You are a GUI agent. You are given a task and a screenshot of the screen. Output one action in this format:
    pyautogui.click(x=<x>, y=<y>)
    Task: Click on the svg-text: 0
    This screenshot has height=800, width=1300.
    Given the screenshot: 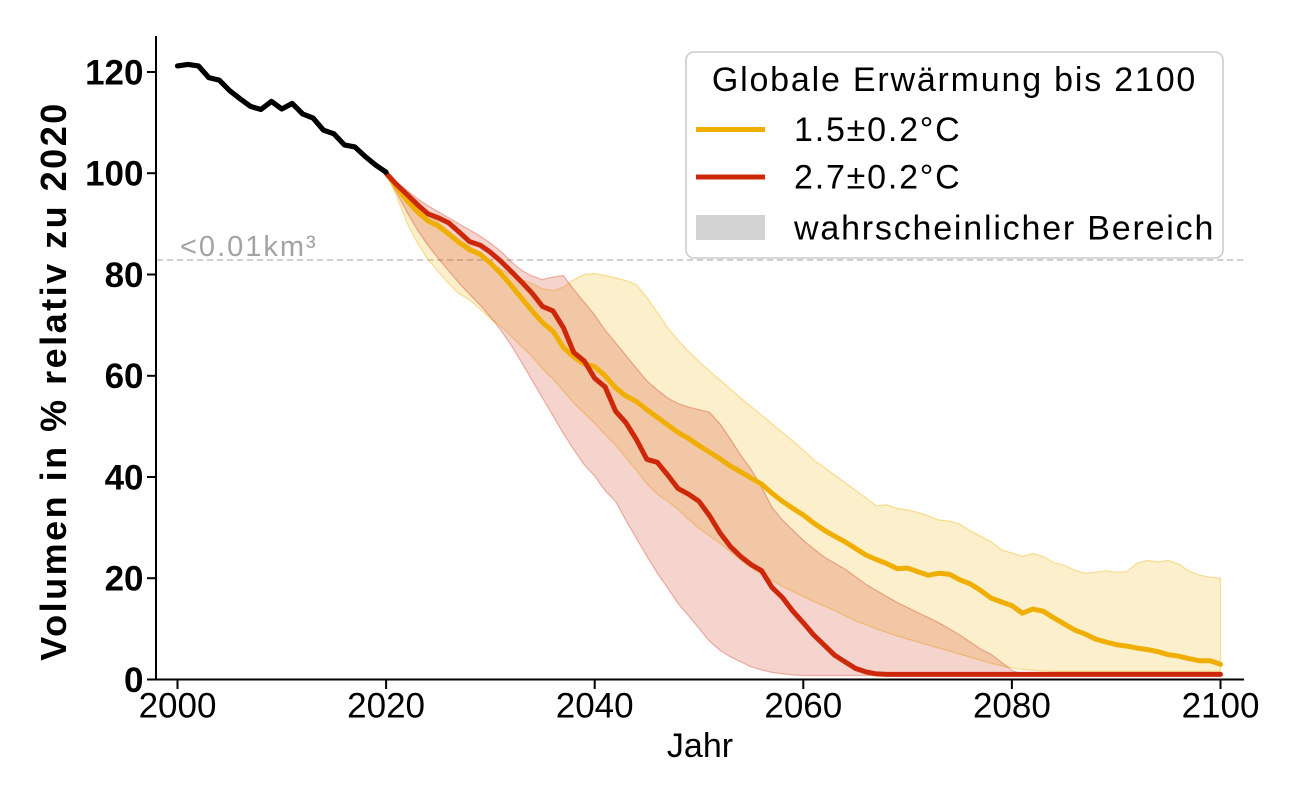 What is the action you would take?
    pyautogui.click(x=133, y=680)
    